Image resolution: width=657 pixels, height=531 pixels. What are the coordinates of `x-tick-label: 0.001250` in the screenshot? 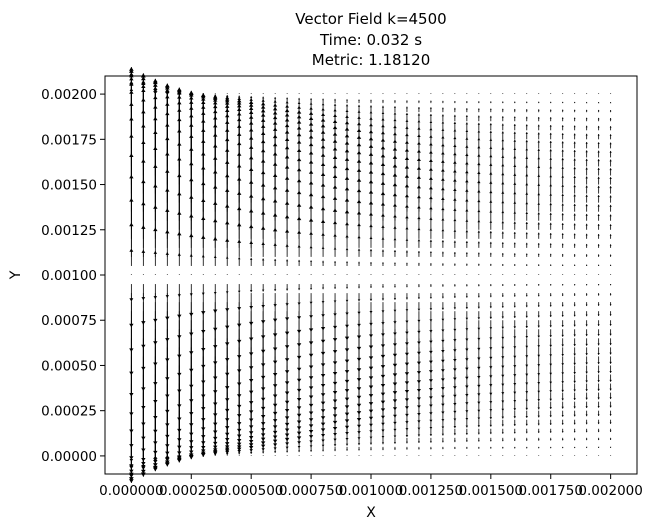 It's located at (431, 491).